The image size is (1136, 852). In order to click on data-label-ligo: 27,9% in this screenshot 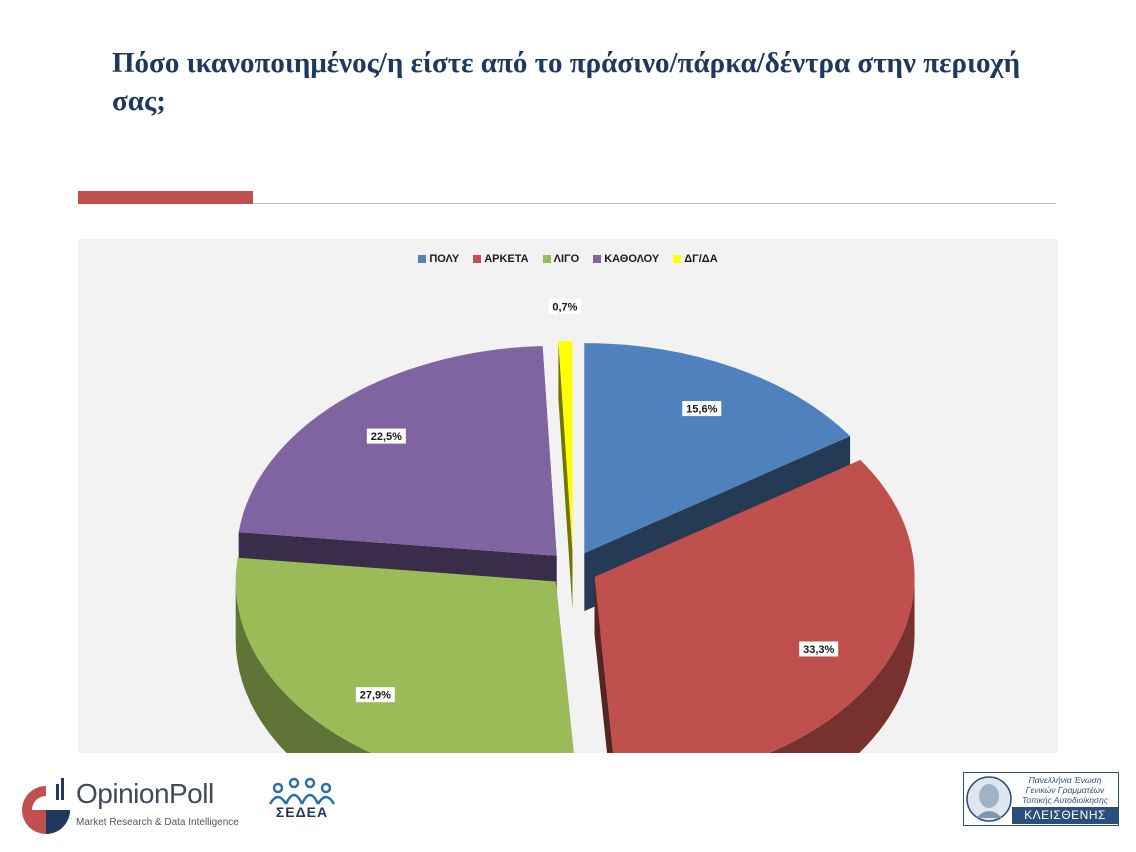, I will do `click(375, 695)`.